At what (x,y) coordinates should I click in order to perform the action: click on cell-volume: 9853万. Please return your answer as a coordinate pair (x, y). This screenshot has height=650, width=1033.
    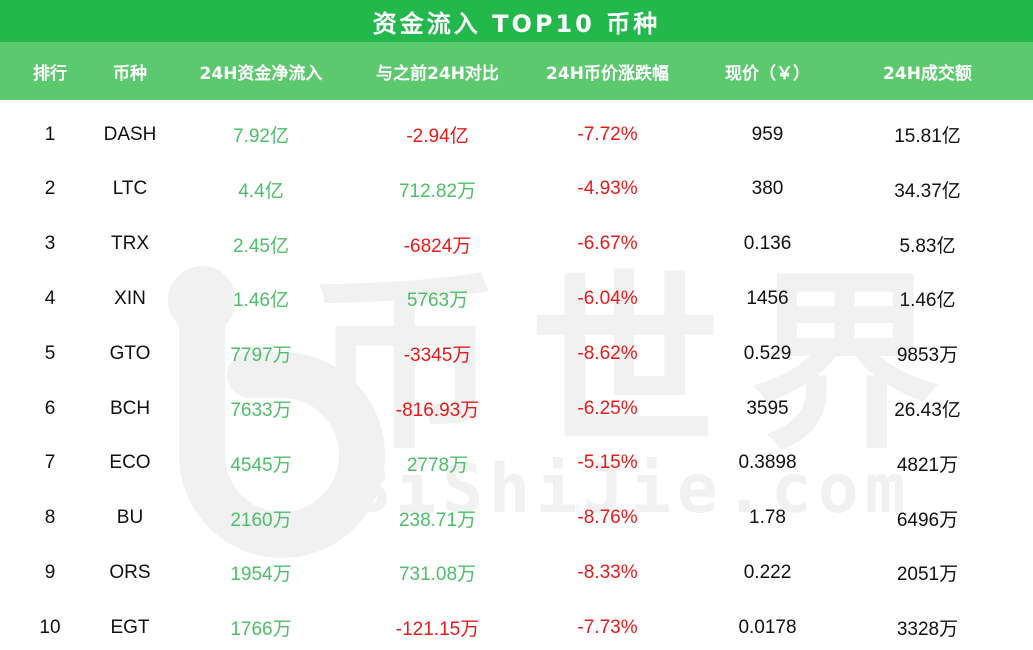
    Looking at the image, I should click on (927, 356).